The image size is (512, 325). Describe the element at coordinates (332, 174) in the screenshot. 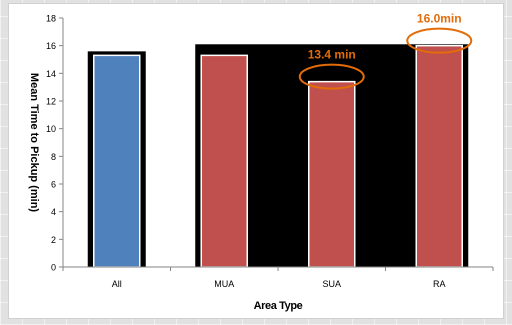

I see `bar-sua` at that location.